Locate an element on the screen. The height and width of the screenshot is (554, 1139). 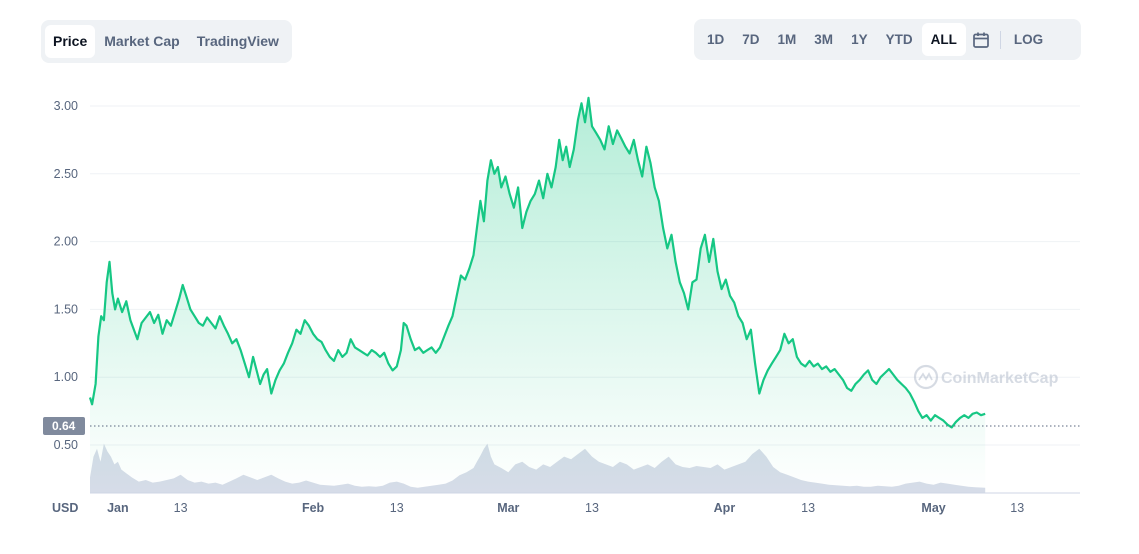
log-scale-toggle: LOG is located at coordinates (1028, 39).